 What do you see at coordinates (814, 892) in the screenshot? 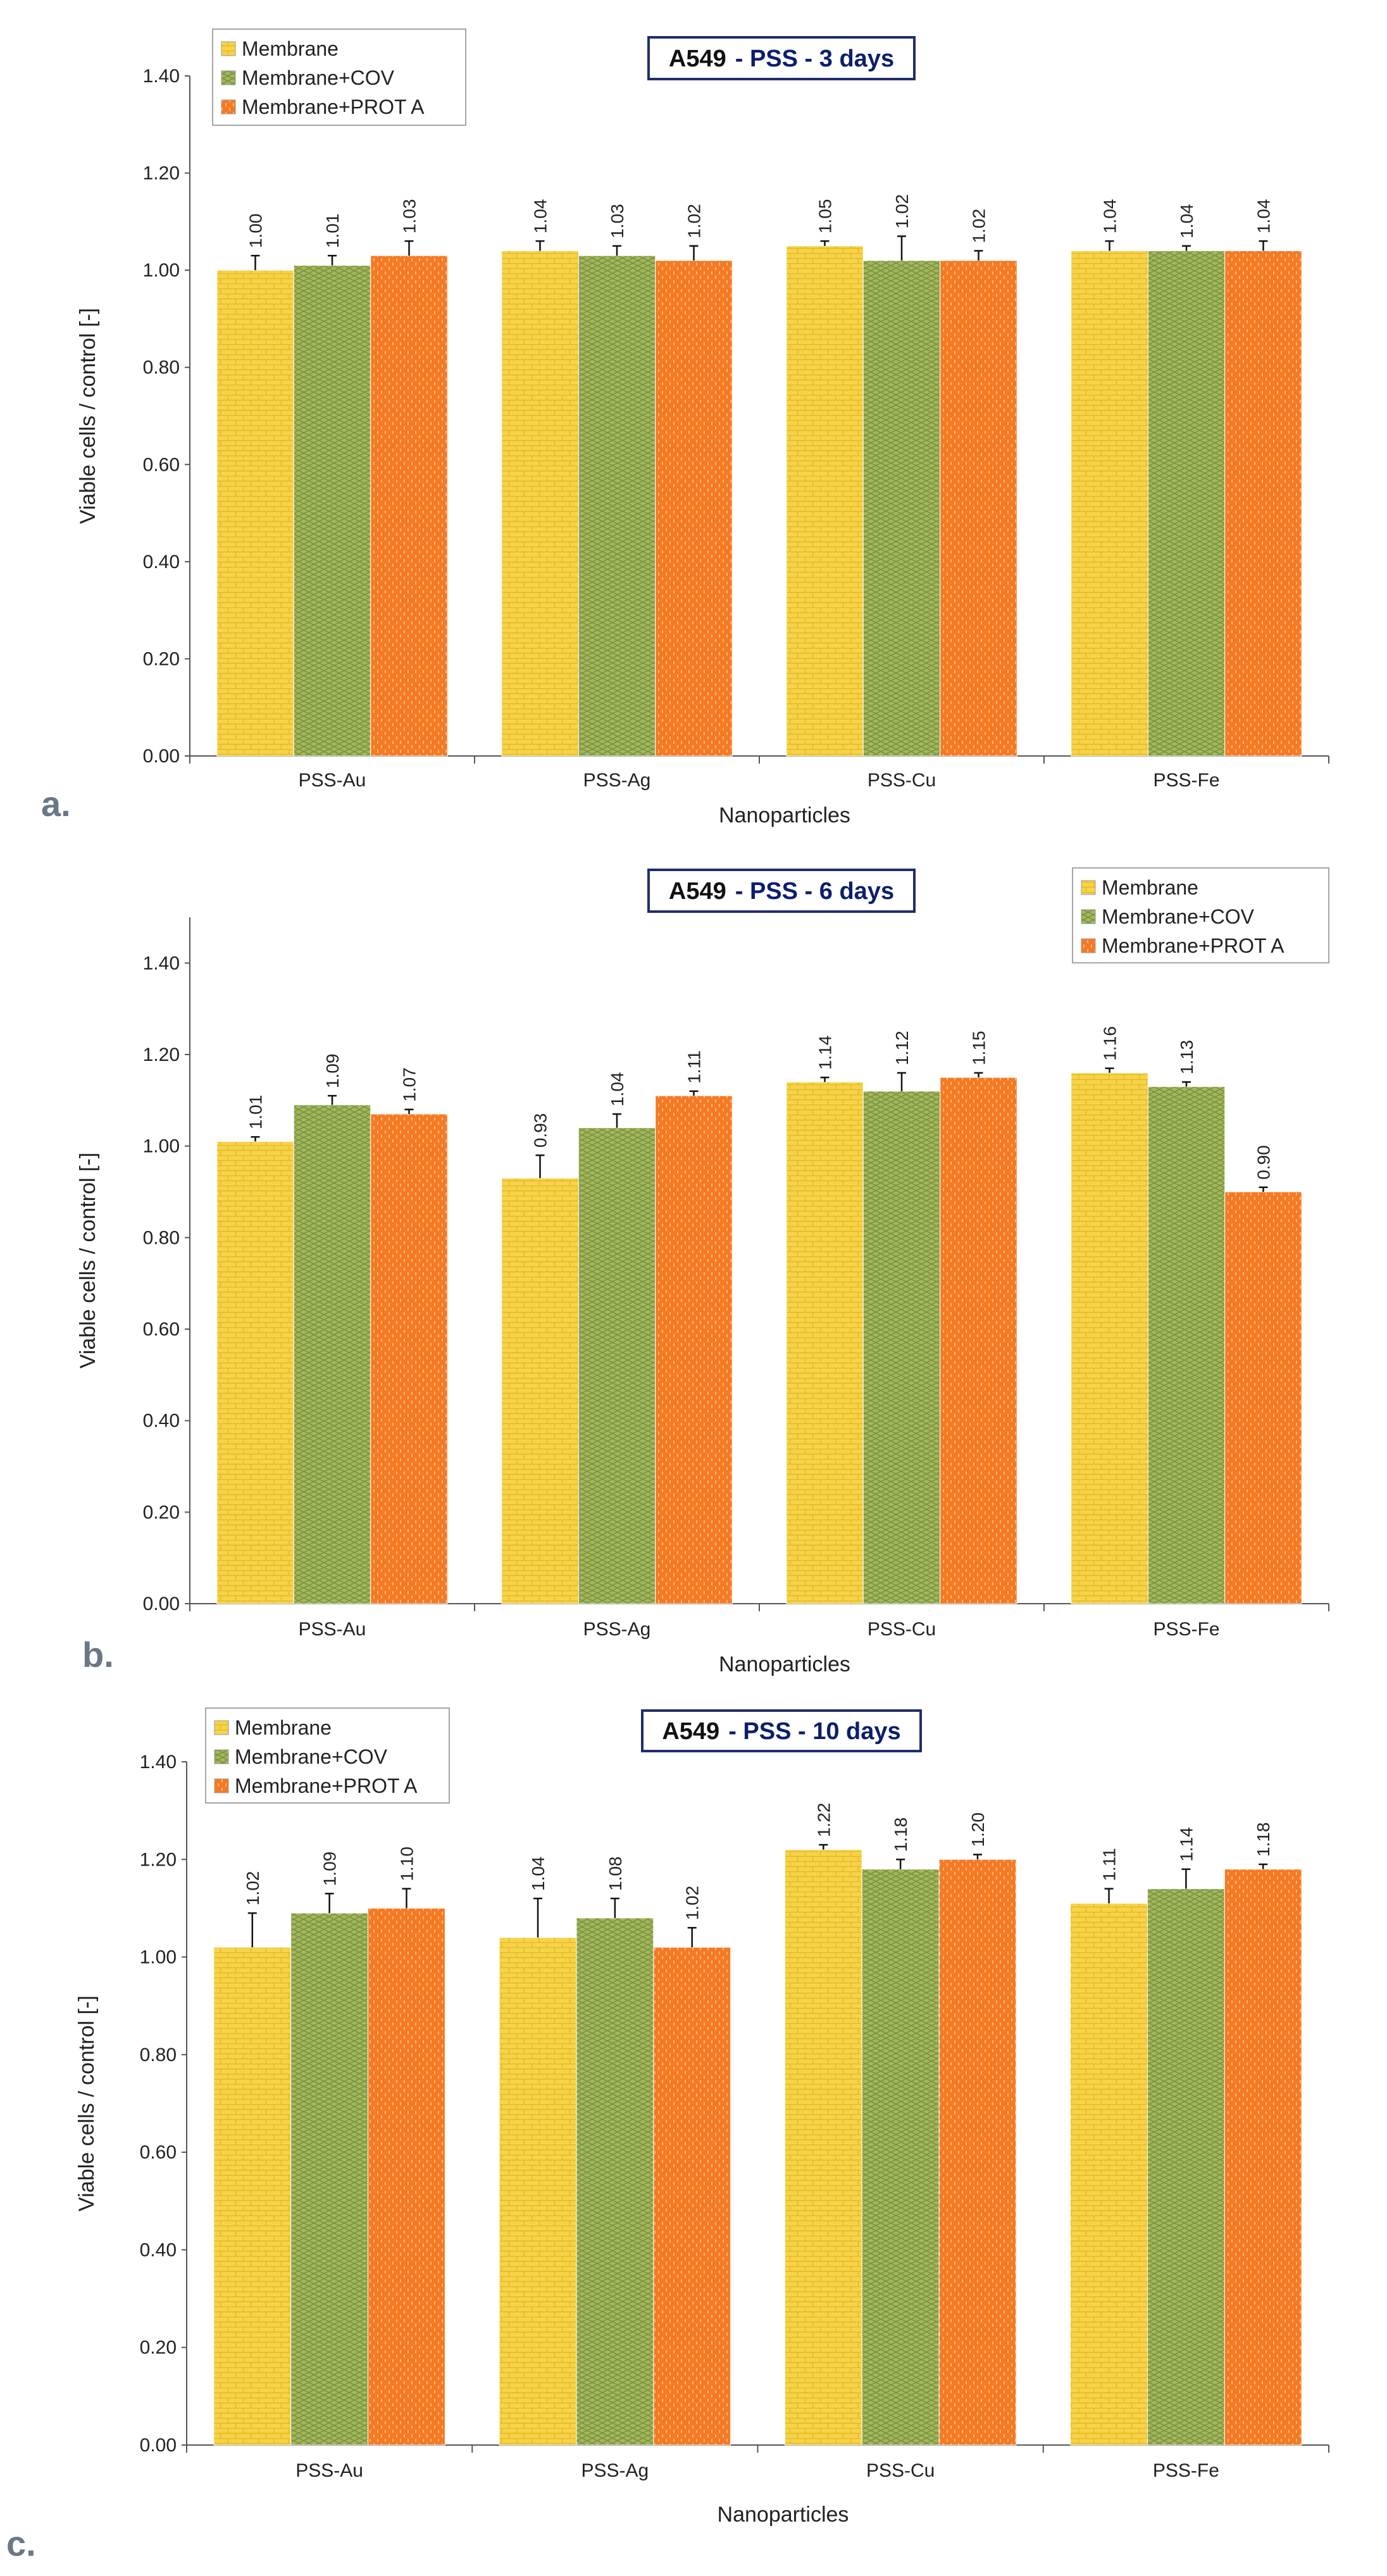
I see `chart-title-condition: - PSS - 6 days` at bounding box center [814, 892].